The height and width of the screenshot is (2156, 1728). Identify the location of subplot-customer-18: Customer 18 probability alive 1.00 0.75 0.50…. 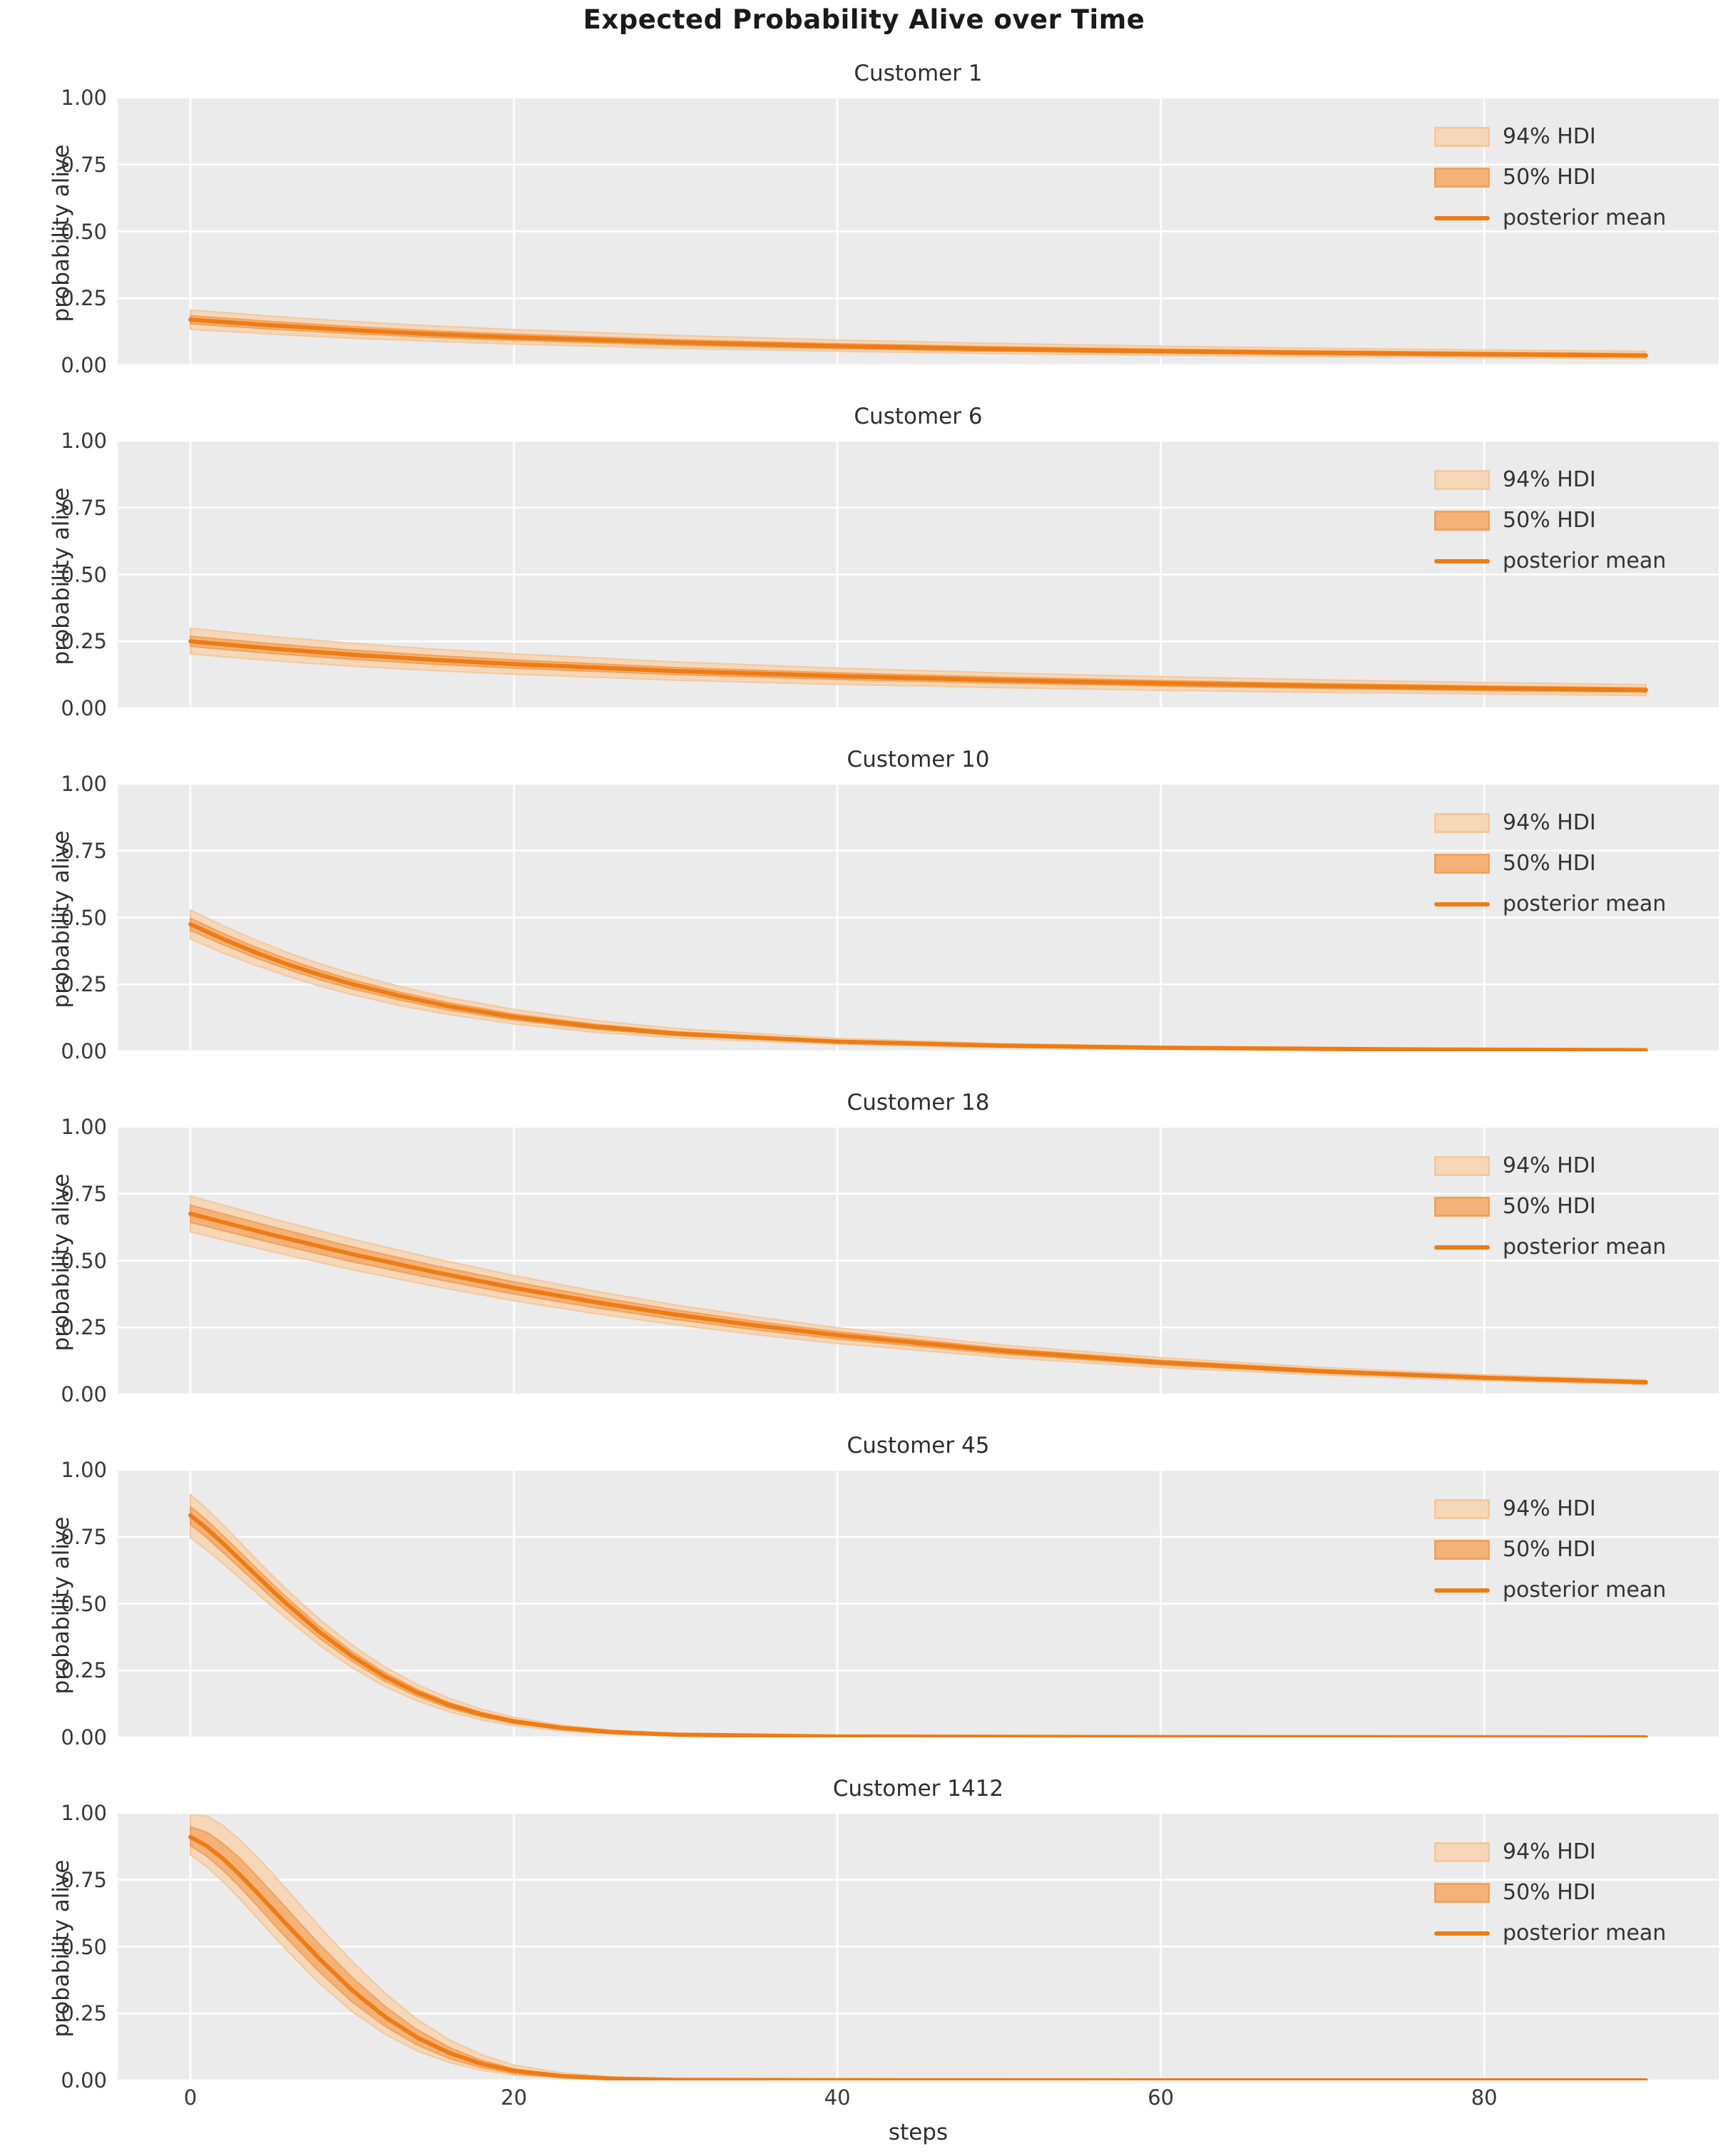
(864, 1248).